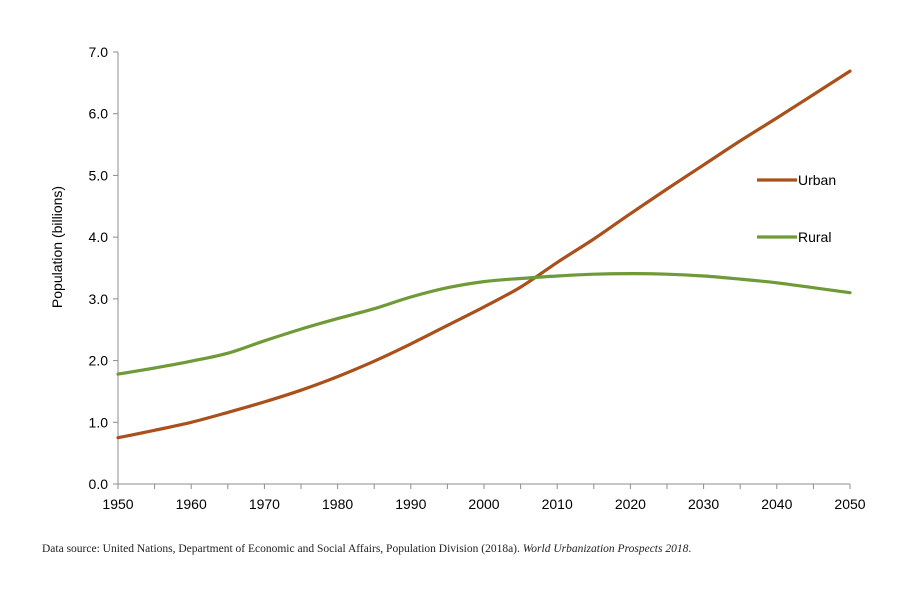  What do you see at coordinates (796, 208) in the screenshot?
I see `legend: Urban Rural` at bounding box center [796, 208].